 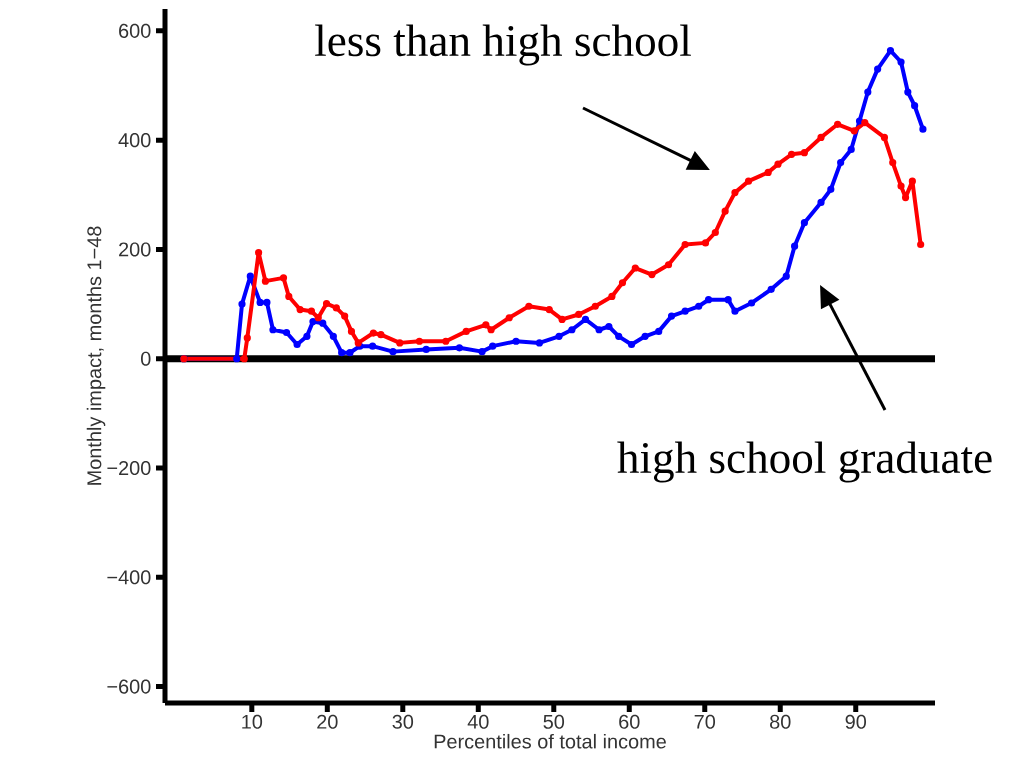 What do you see at coordinates (96, 355) in the screenshot?
I see `y-axis-title: Monthly impact, months 1−48` at bounding box center [96, 355].